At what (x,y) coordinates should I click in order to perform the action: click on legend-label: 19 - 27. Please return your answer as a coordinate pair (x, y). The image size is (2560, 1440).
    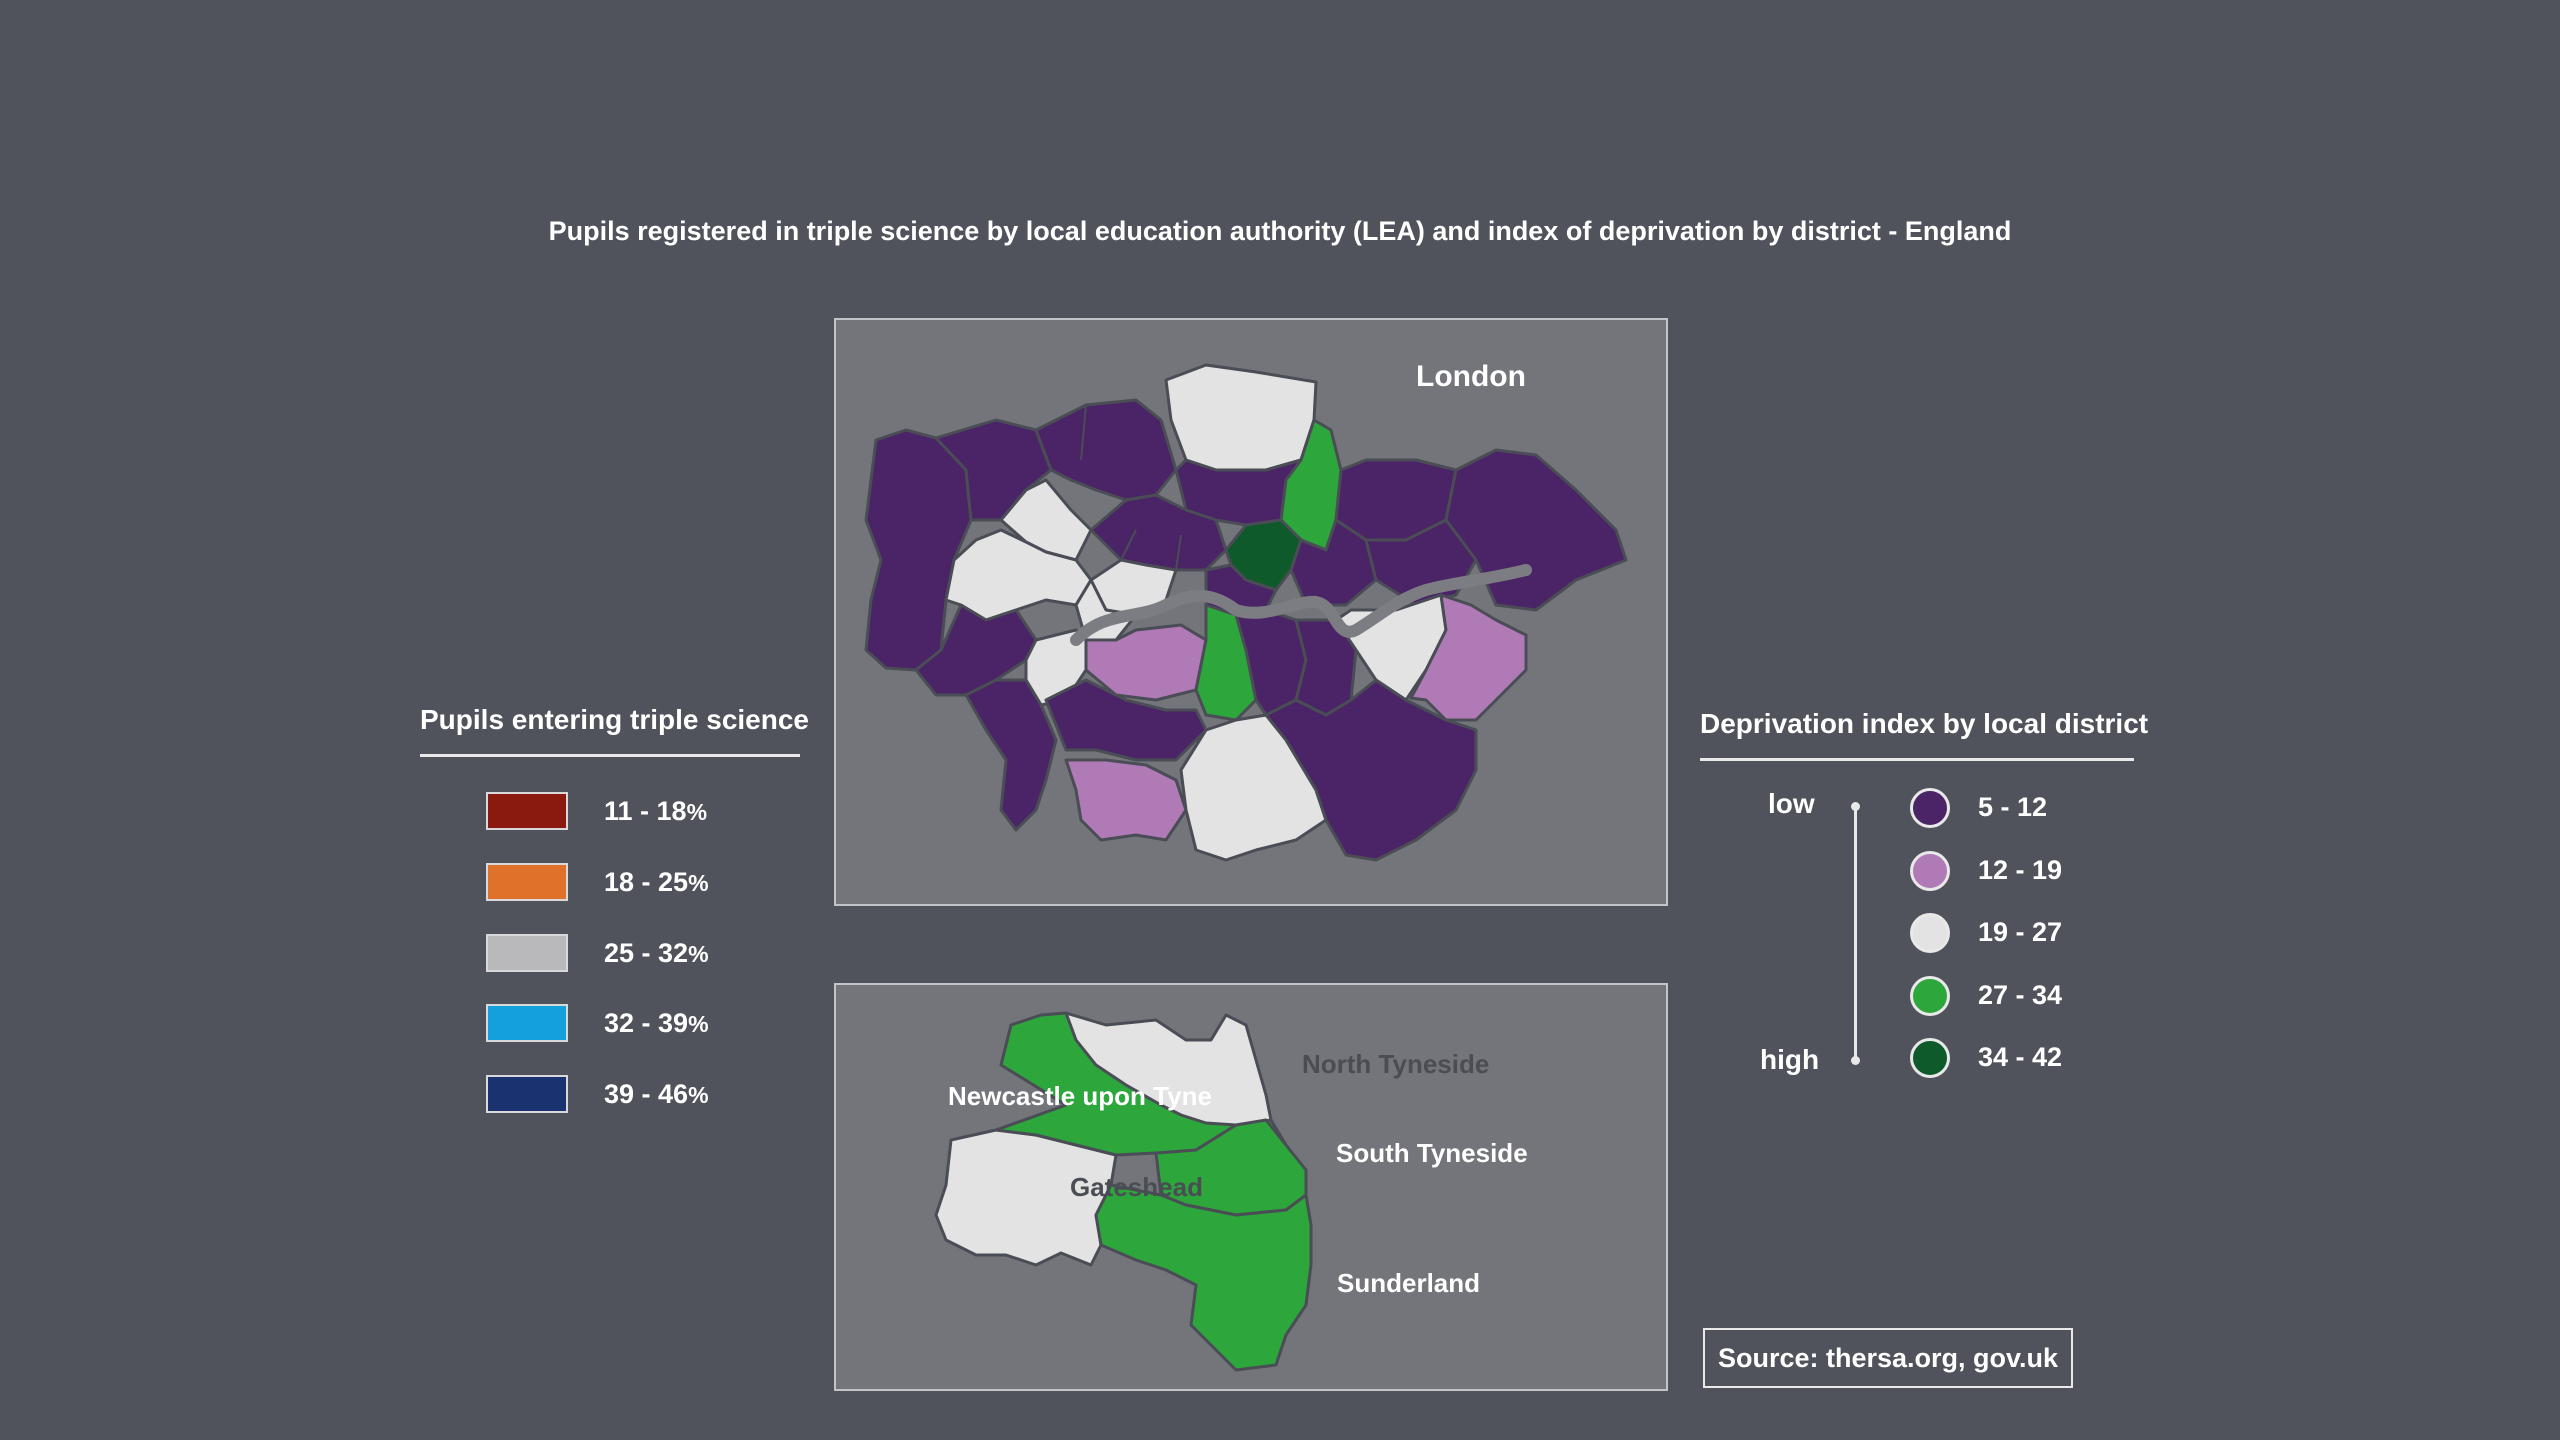
    Looking at the image, I should click on (2020, 932).